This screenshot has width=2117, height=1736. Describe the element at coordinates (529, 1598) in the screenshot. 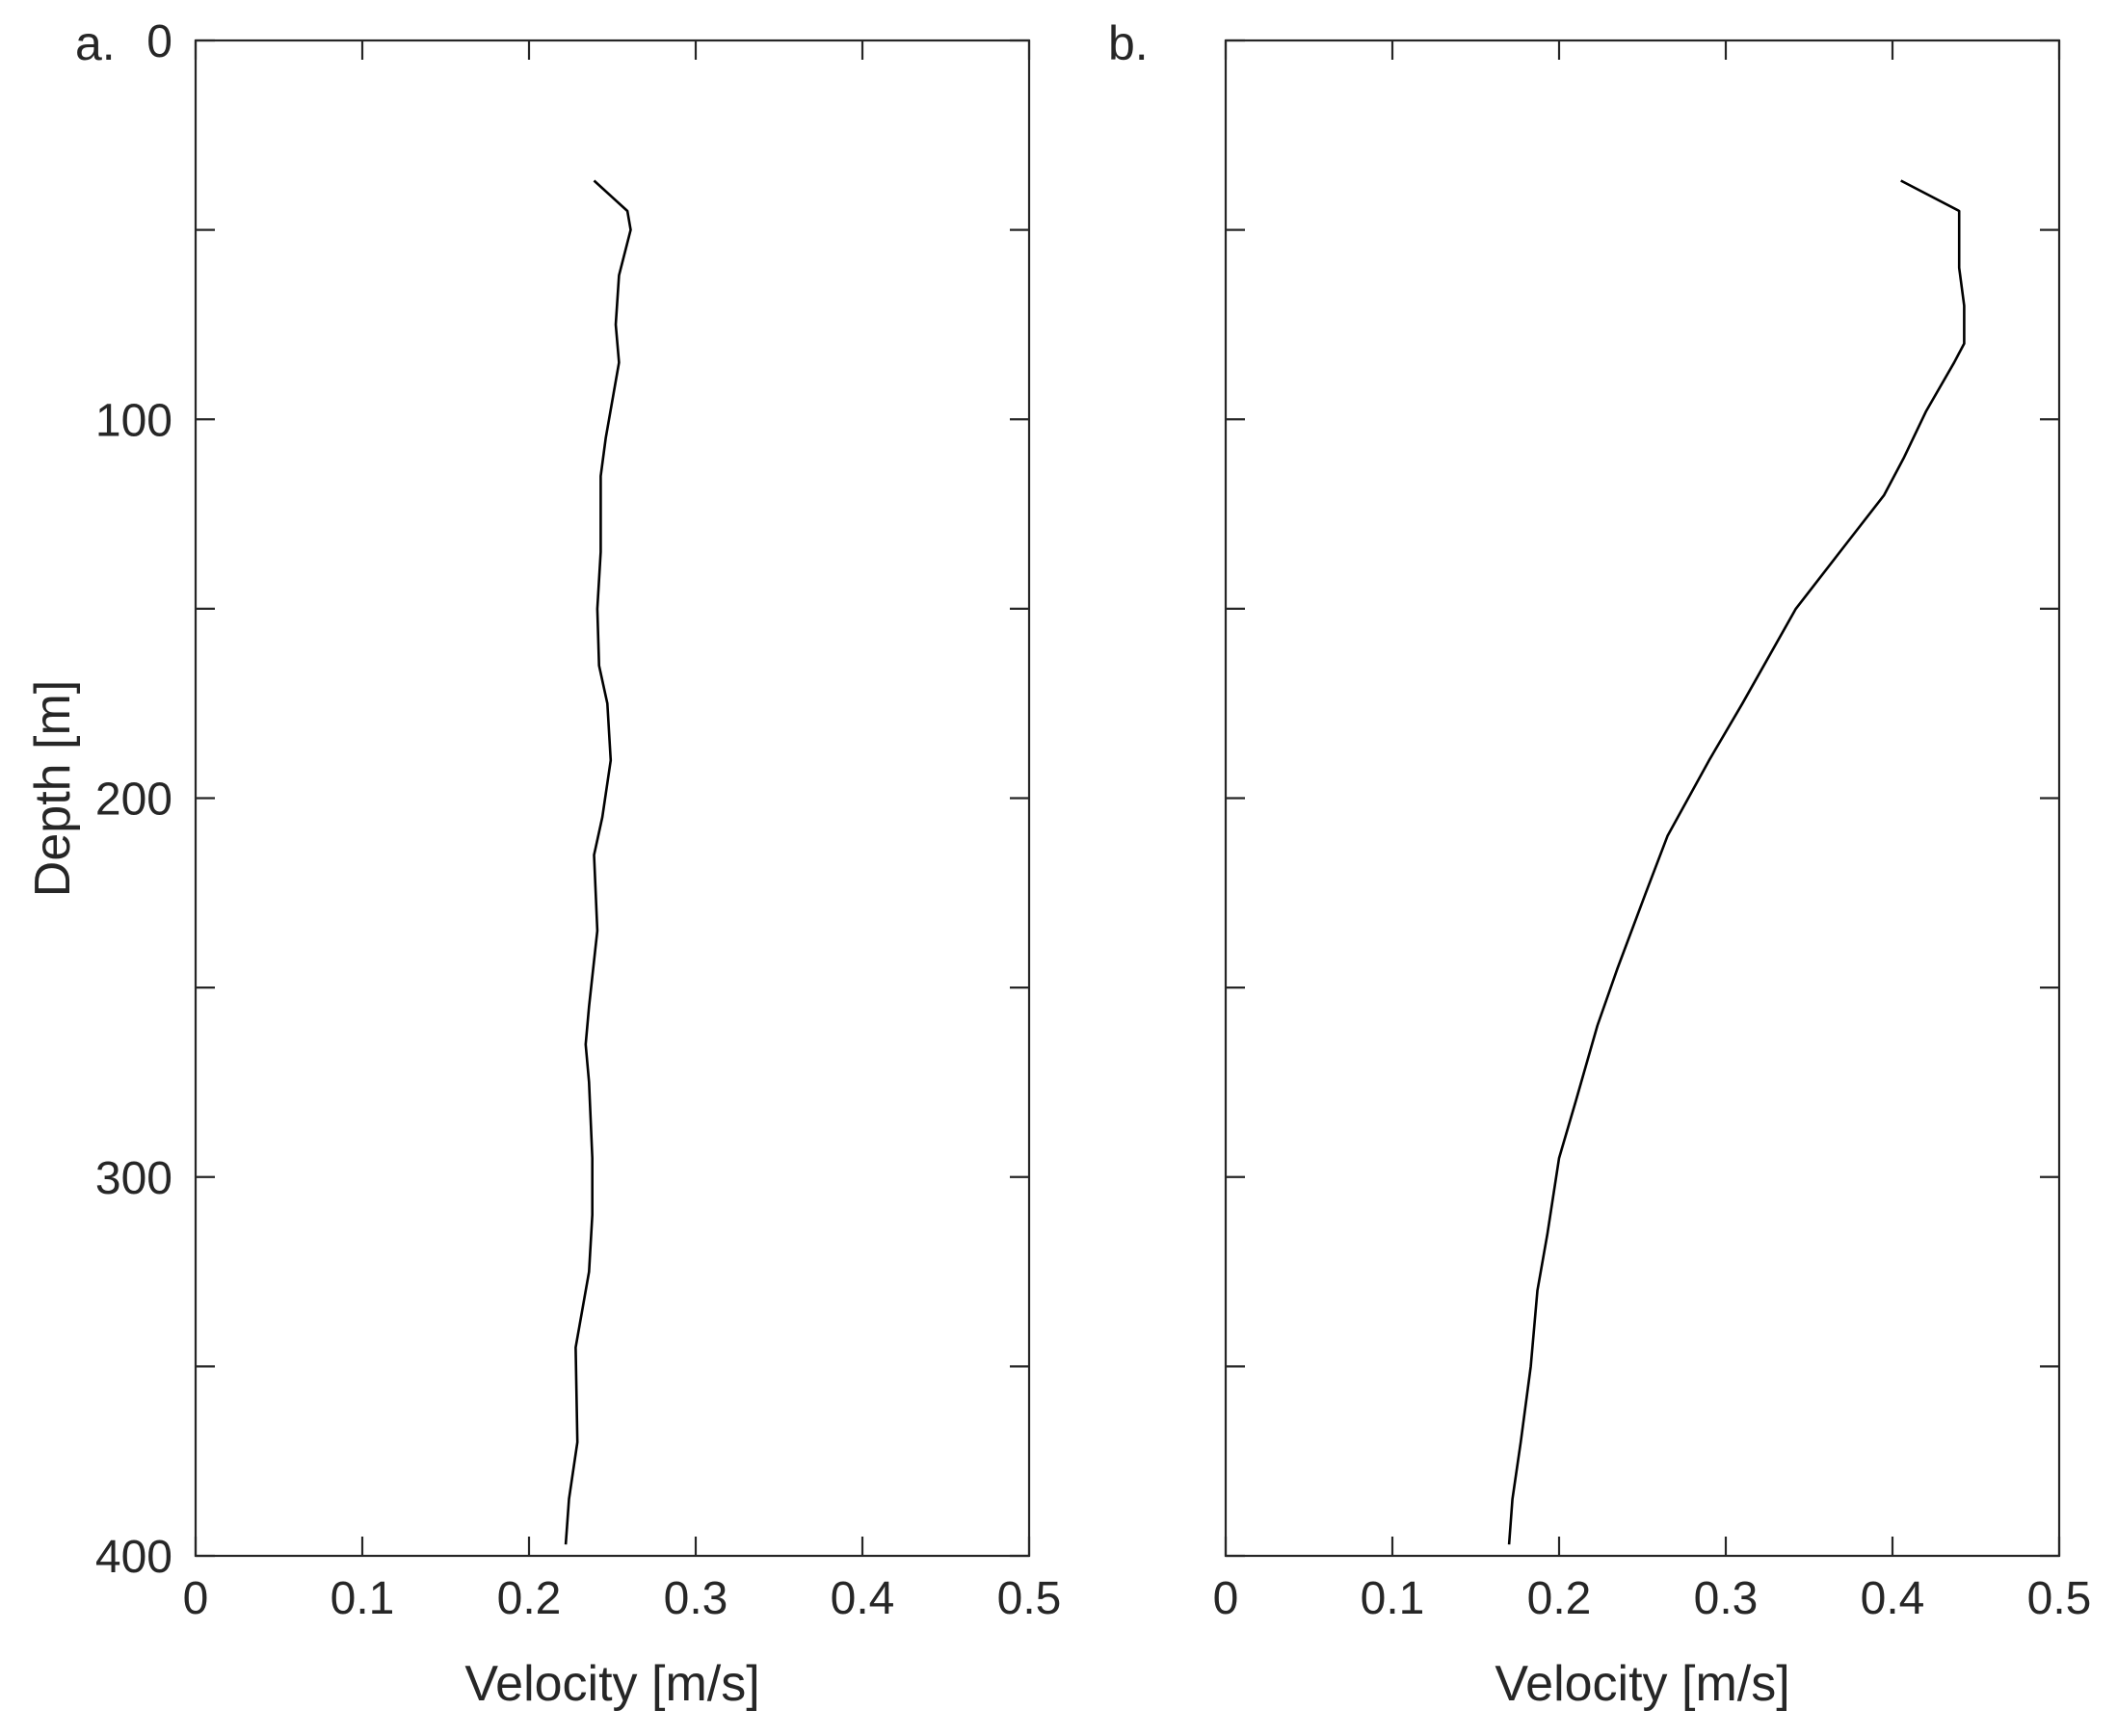

I see `panel-a-x-tick-label: 0.2` at that location.